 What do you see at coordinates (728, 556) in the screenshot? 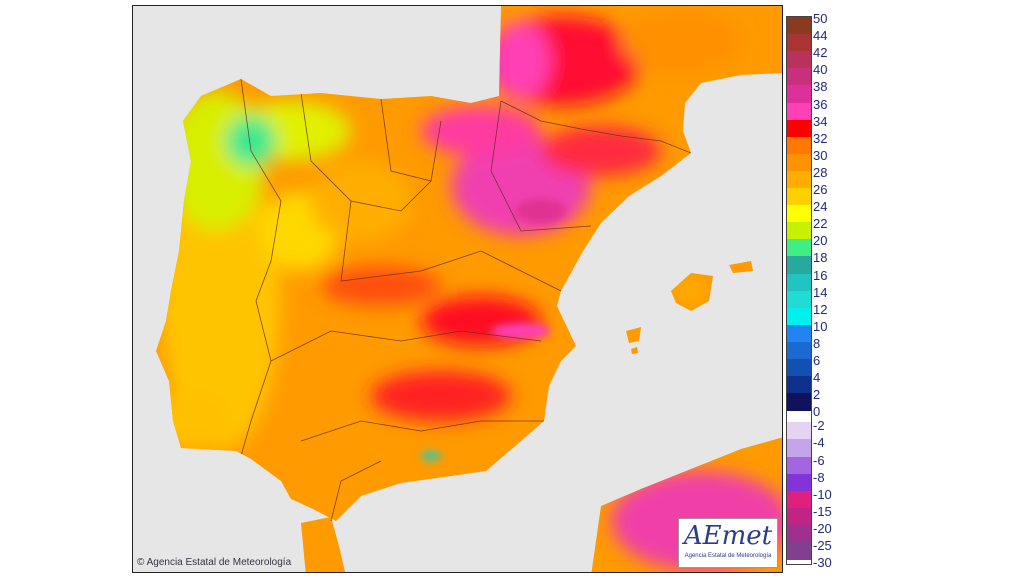
I see `logo-subtitle: Agencia Estatal de Meteorología` at bounding box center [728, 556].